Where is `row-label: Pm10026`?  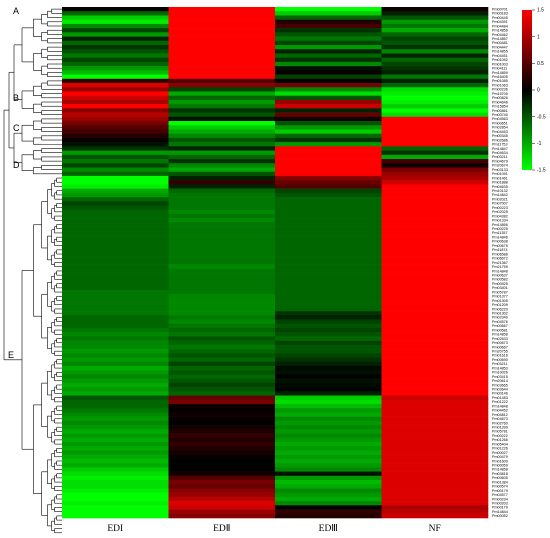
row-label: Pm10026 is located at coordinates (500, 373).